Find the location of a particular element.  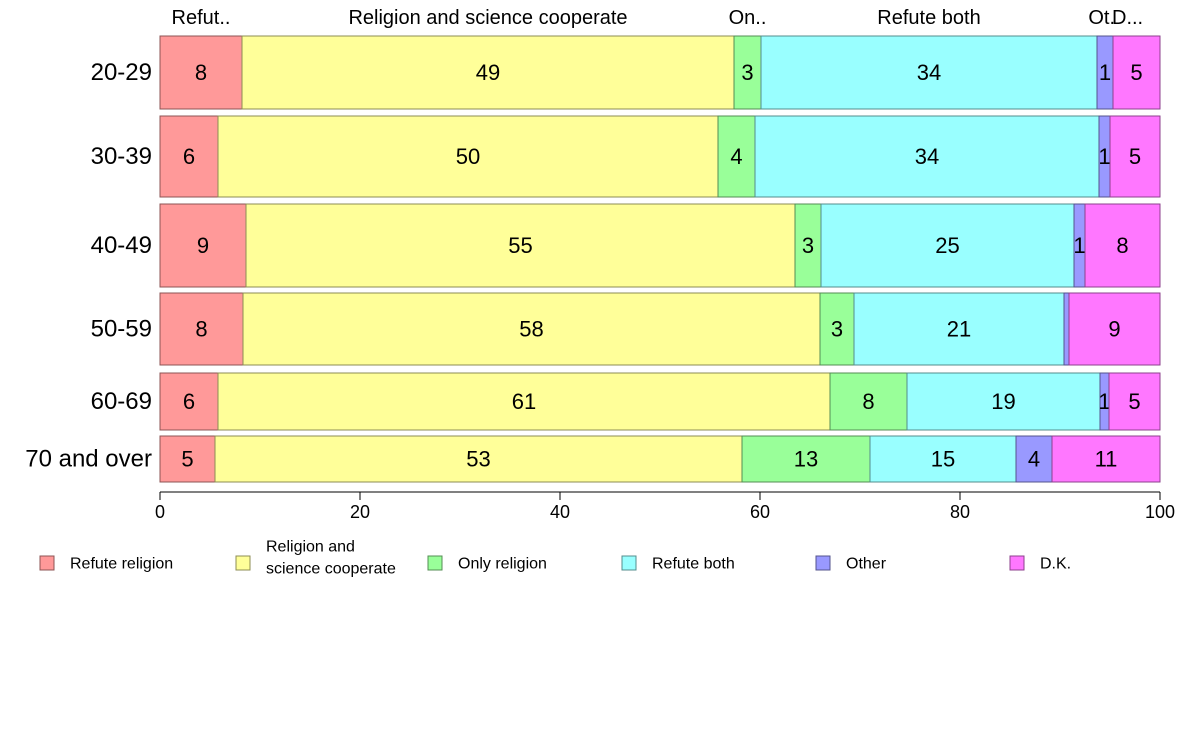

legend-label: Refute both is located at coordinates (693, 564).